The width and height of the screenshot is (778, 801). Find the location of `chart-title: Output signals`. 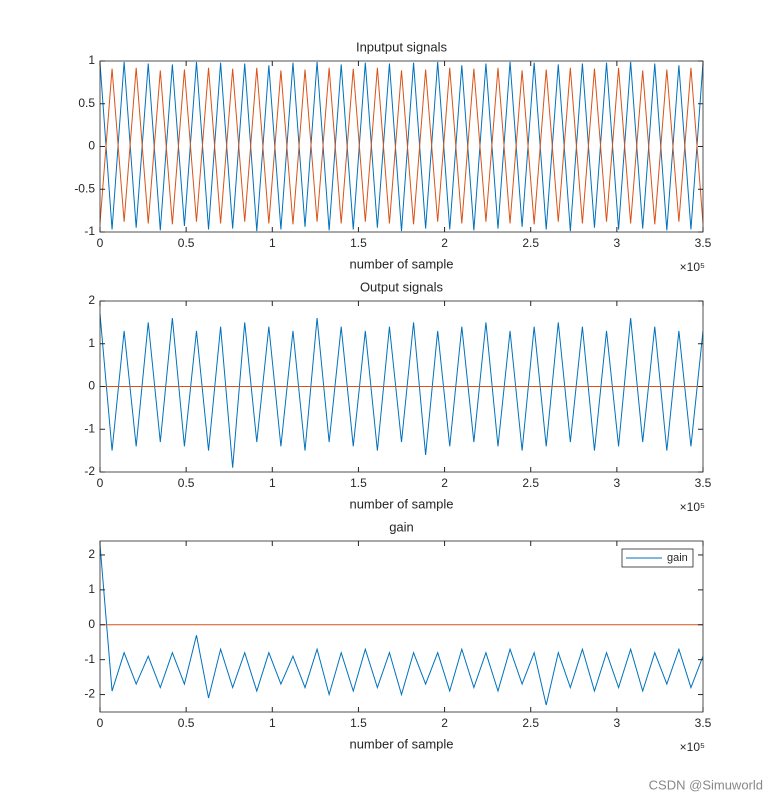

chart-title: Output signals is located at coordinates (402, 286).